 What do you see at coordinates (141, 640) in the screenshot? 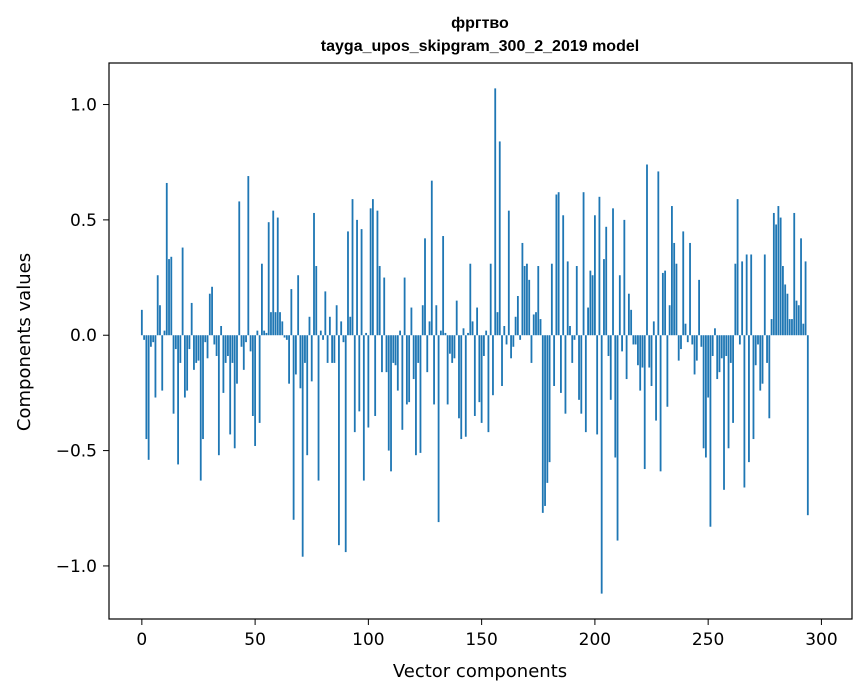
I see `x-tick-label-0: 0` at bounding box center [141, 640].